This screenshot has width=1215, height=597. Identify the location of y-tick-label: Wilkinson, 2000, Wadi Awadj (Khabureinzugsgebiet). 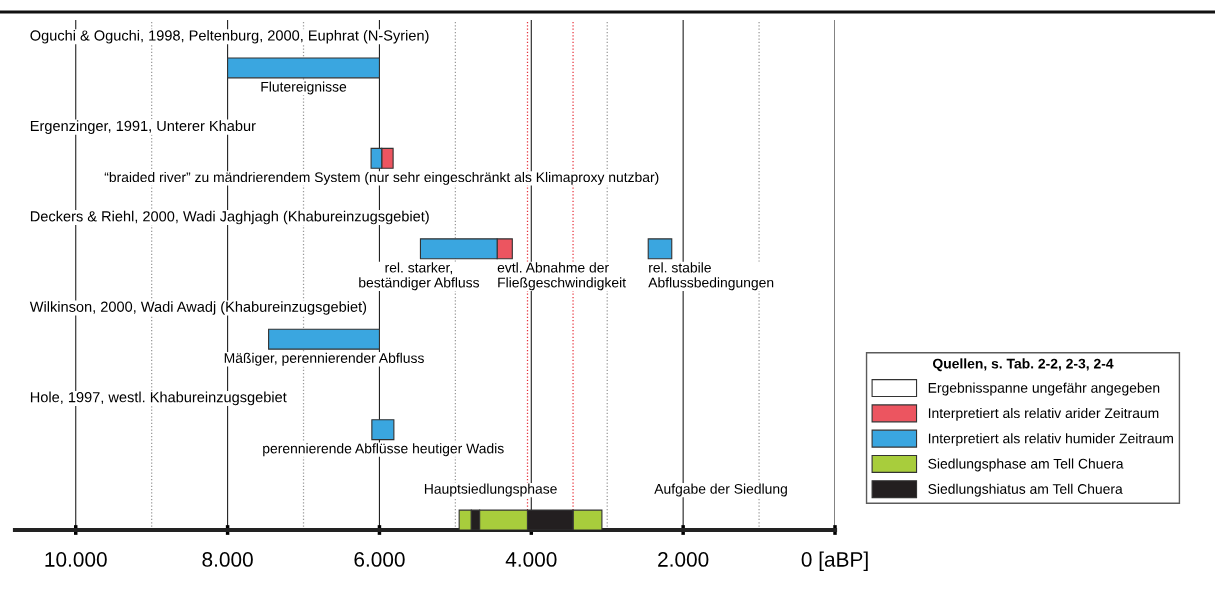
(198, 308).